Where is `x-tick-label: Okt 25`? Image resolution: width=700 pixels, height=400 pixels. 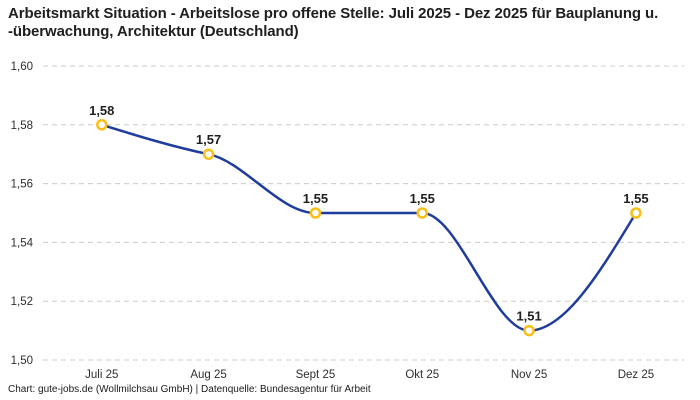 x-tick-label: Okt 25 is located at coordinates (422, 375).